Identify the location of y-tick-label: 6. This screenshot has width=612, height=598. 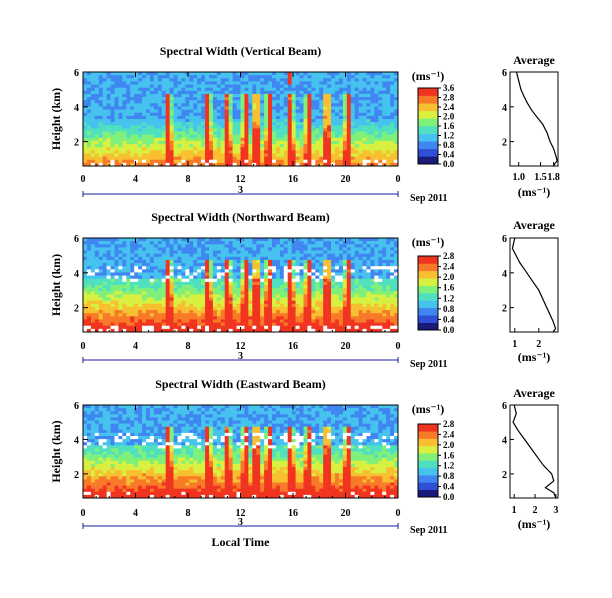
(76, 239).